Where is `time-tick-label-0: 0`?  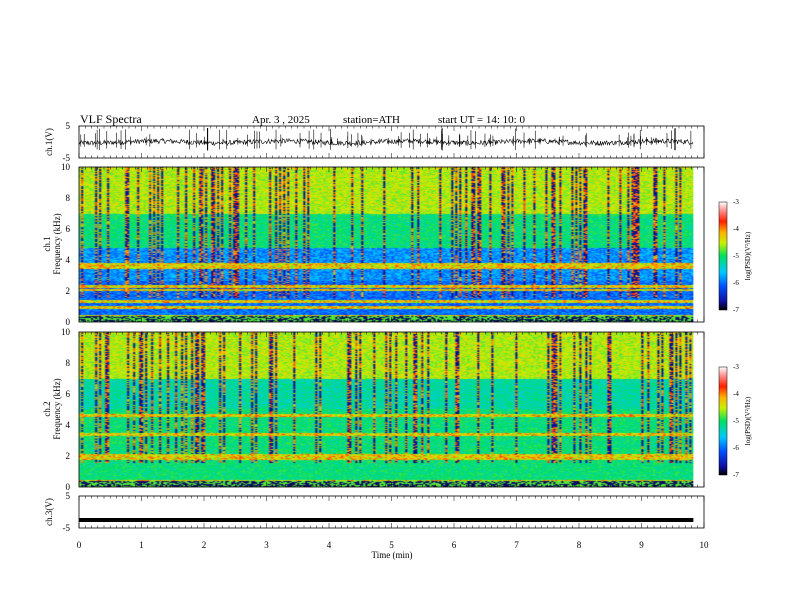
time-tick-label-0: 0 is located at coordinates (79, 545).